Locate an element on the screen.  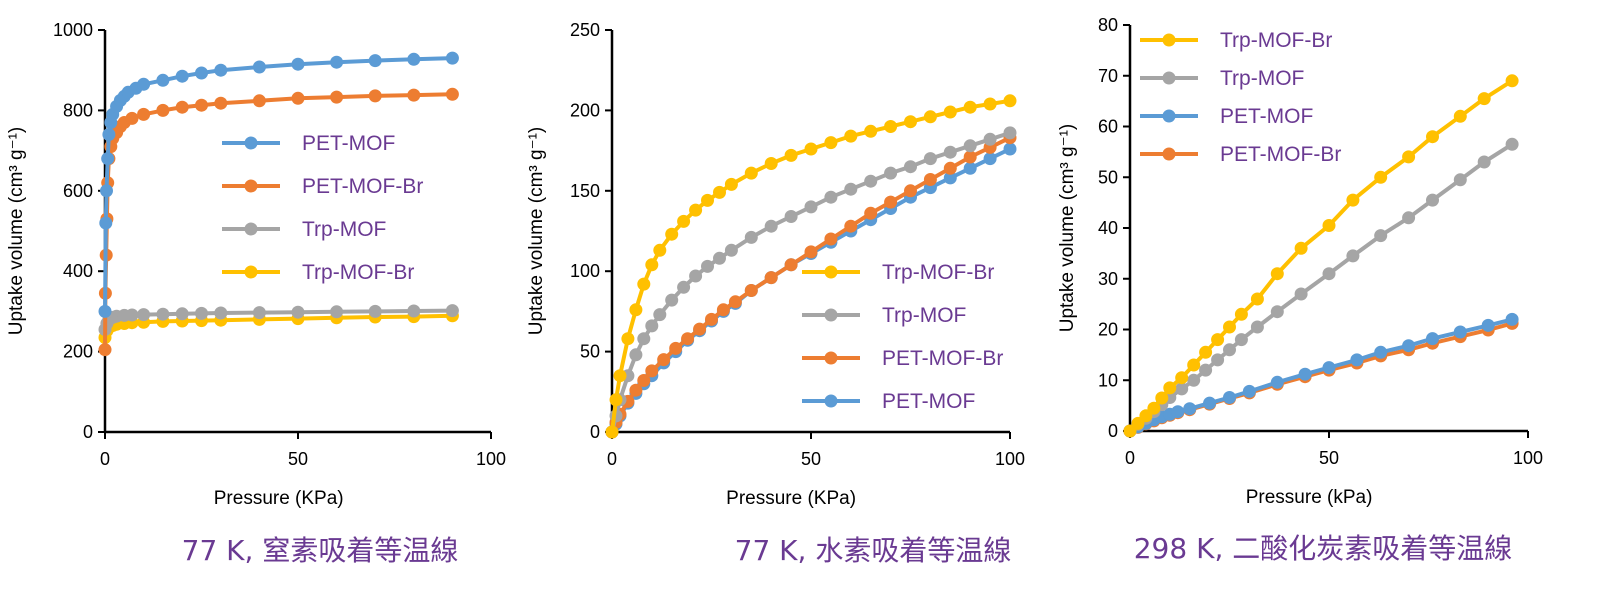
y-tick-label: 100 is located at coordinates (585, 271).